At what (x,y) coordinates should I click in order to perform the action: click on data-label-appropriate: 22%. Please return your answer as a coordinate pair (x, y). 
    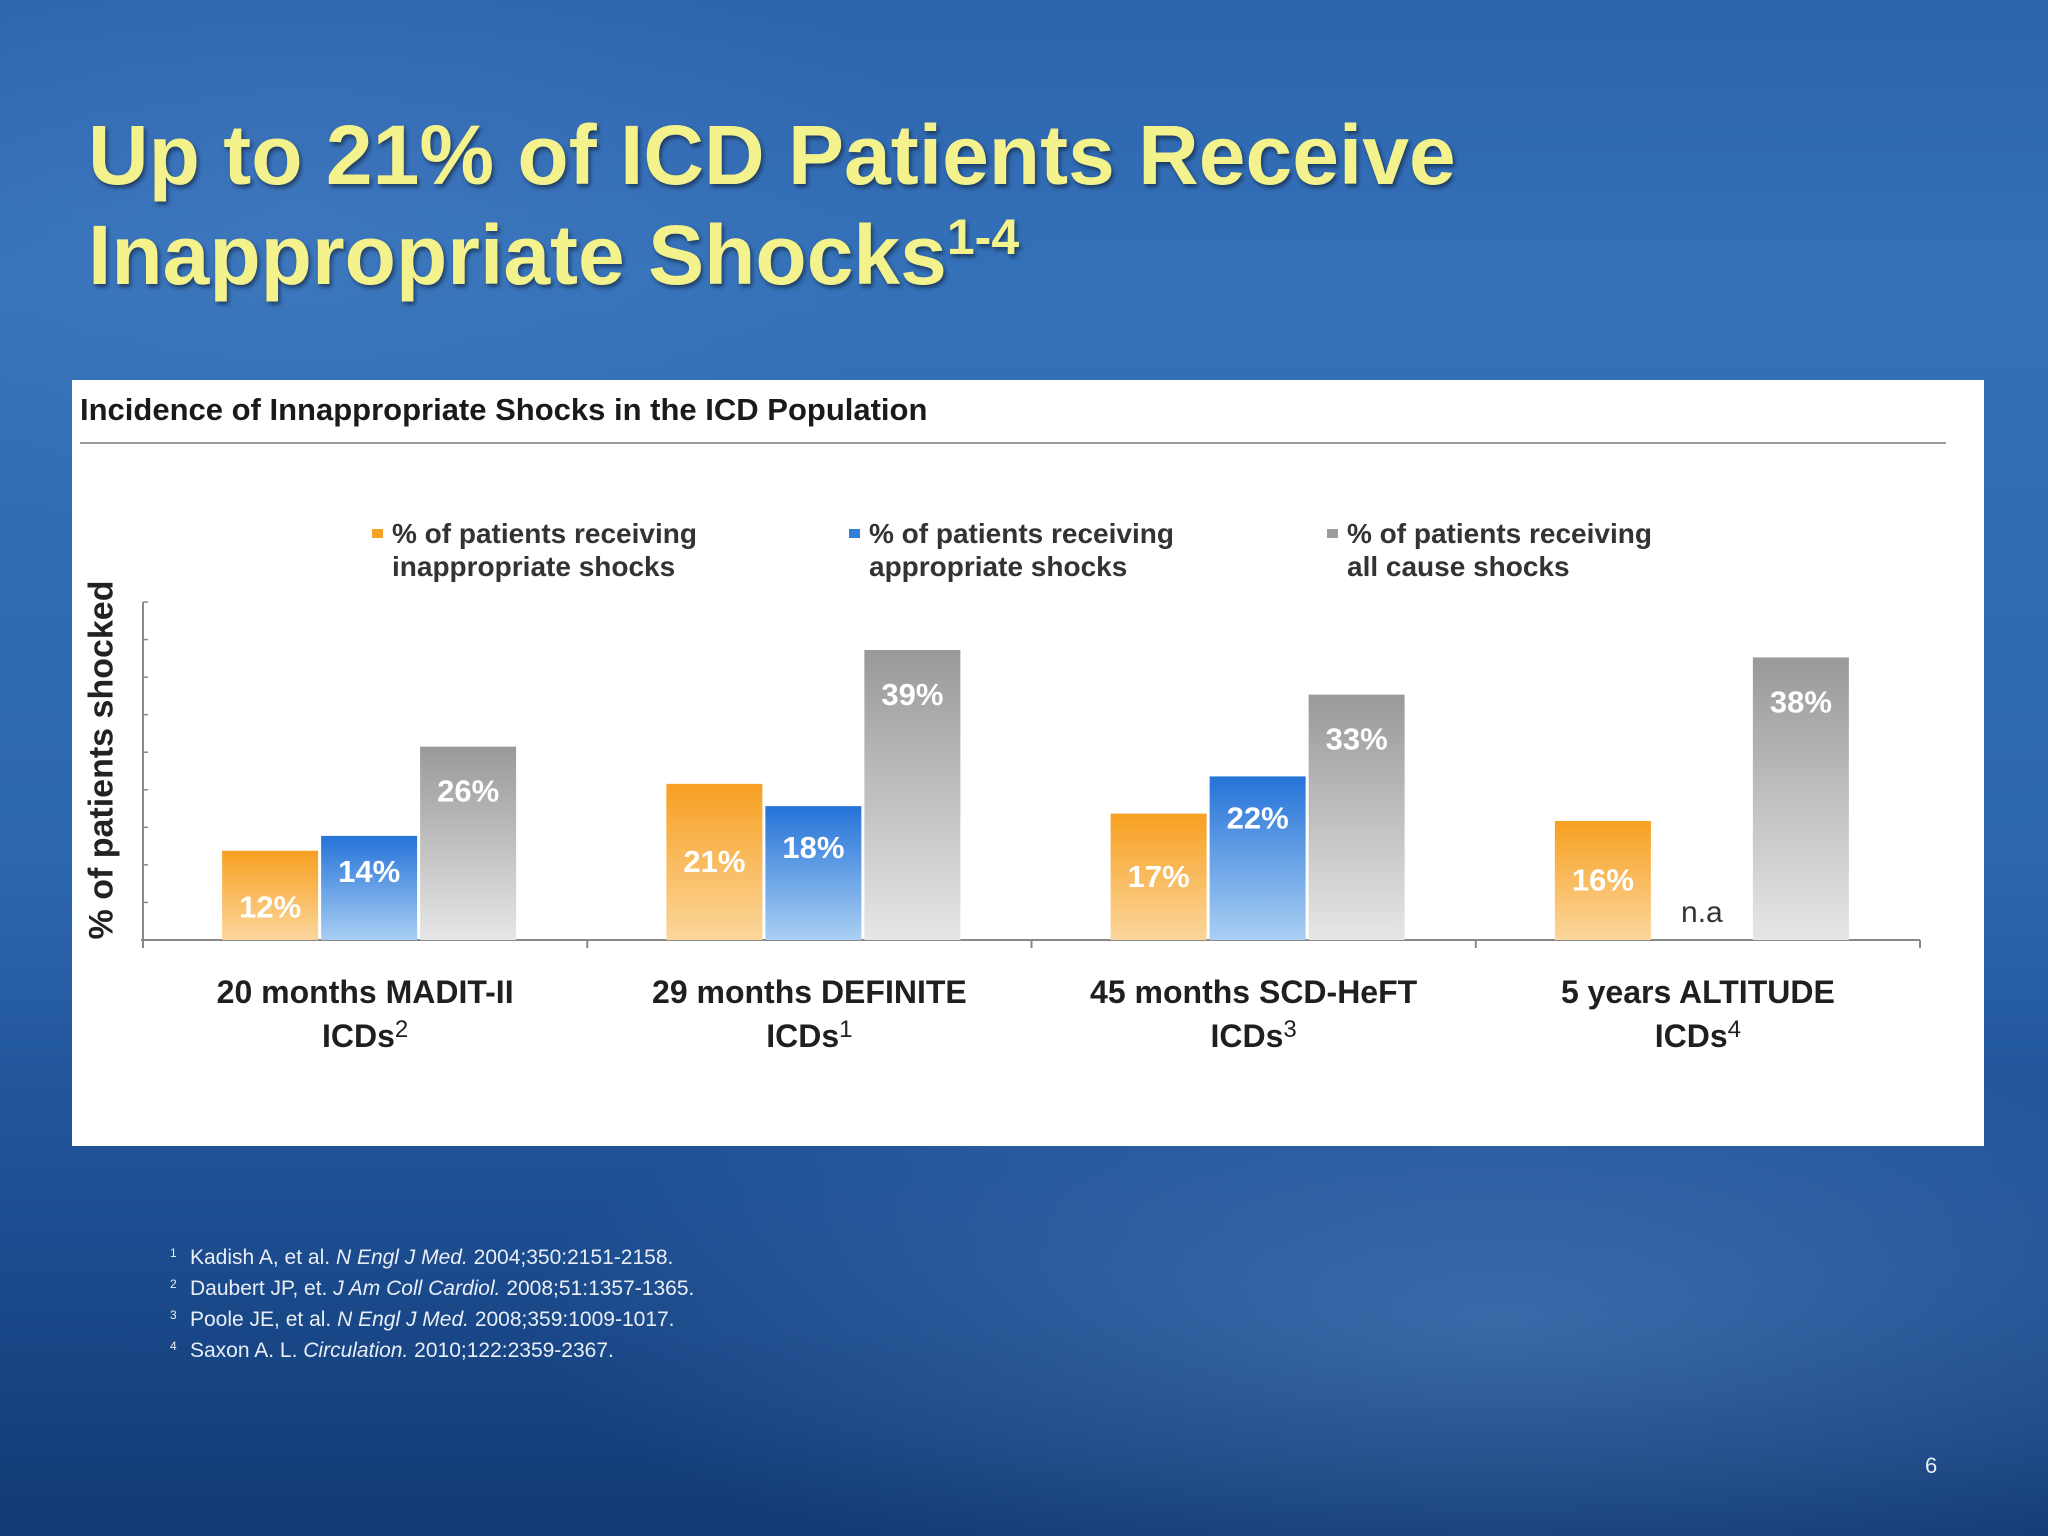
    Looking at the image, I should click on (1258, 817).